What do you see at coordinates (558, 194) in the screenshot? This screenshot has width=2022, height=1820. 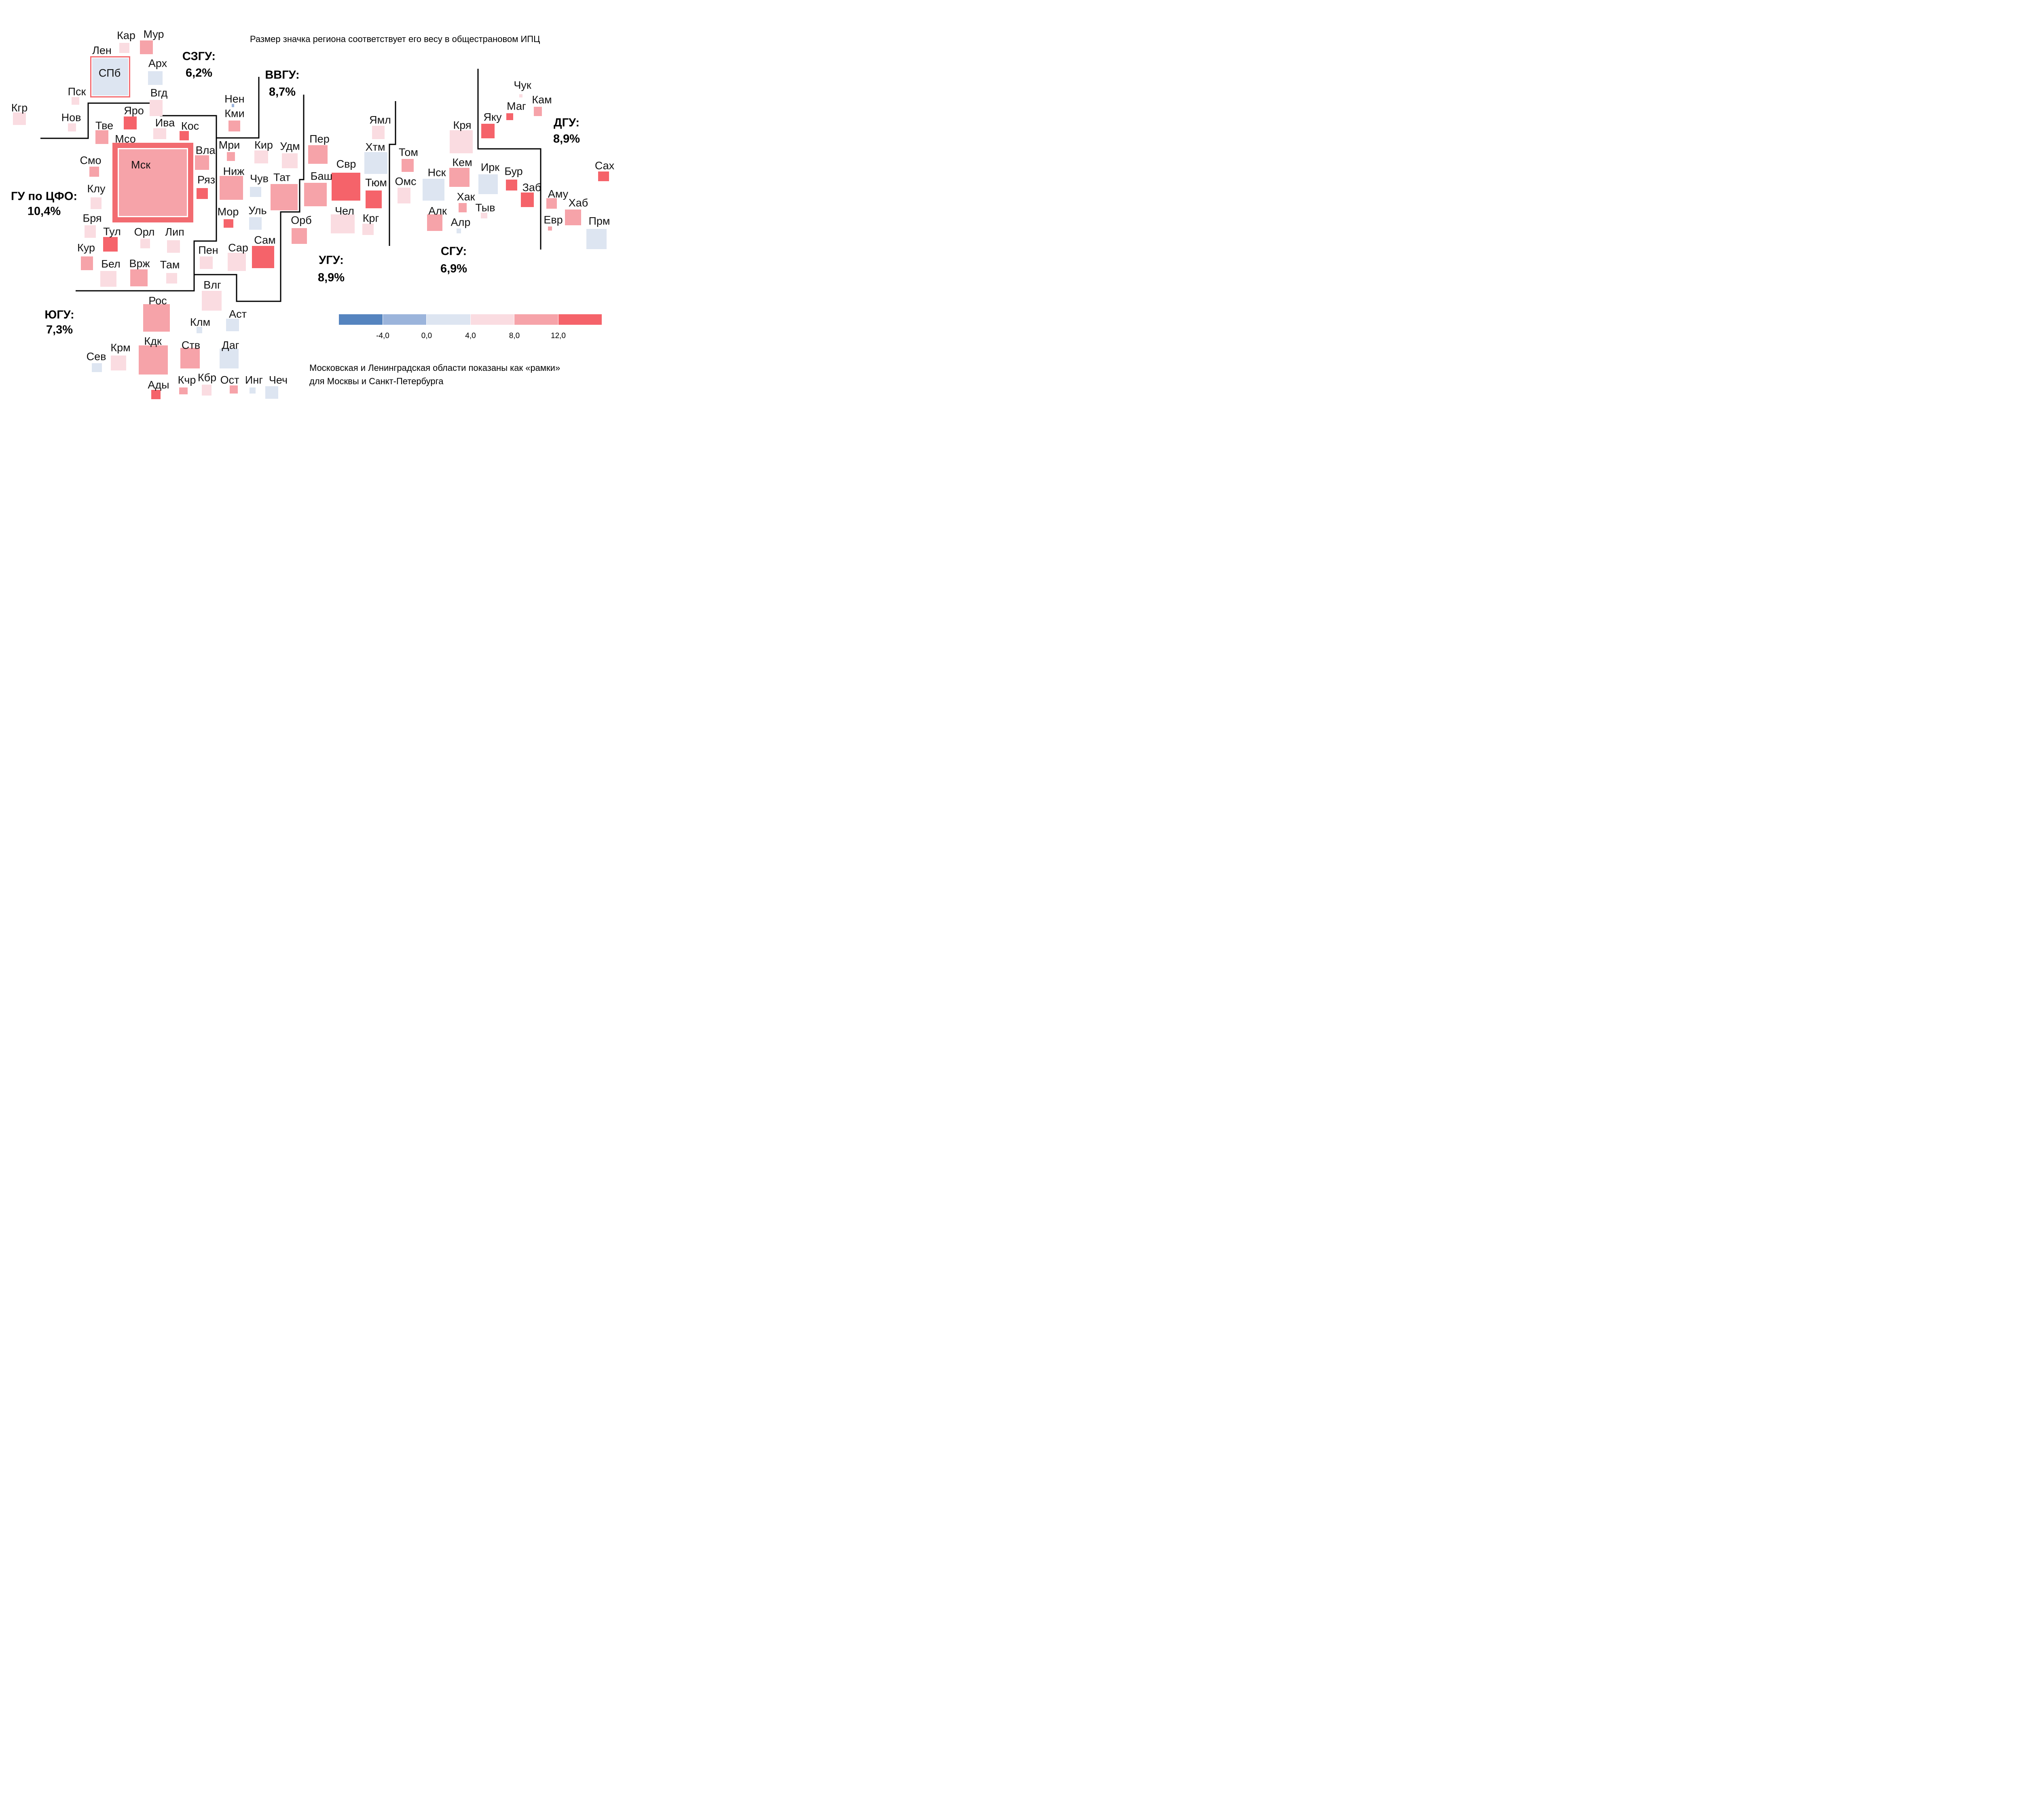 I see `region-label-Аму: Аму` at bounding box center [558, 194].